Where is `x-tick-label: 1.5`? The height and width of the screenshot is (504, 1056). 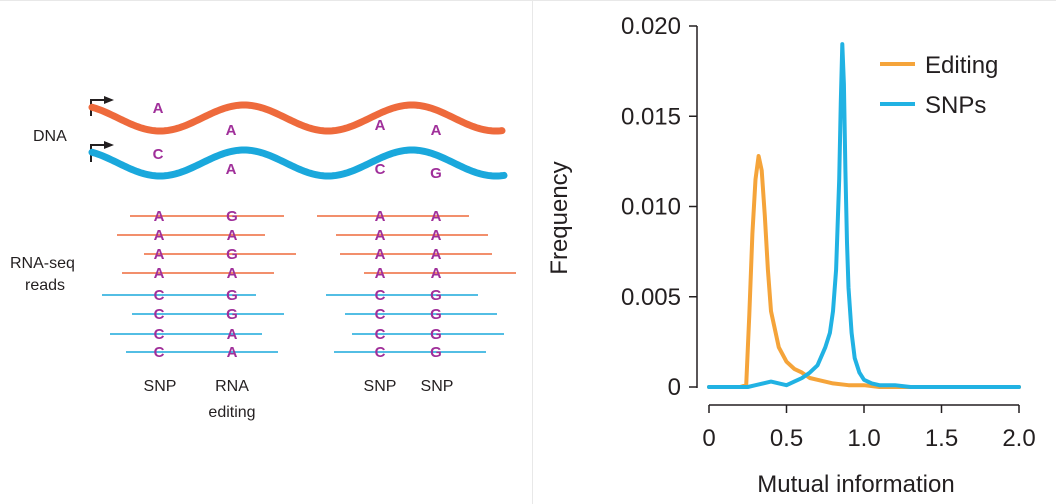
x-tick-label: 1.5 is located at coordinates (941, 438).